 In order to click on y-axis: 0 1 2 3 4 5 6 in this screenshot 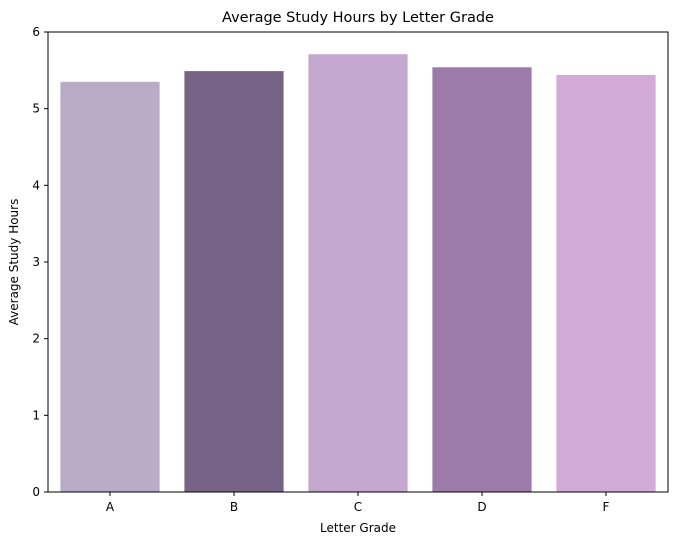, I will do `click(40, 262)`.